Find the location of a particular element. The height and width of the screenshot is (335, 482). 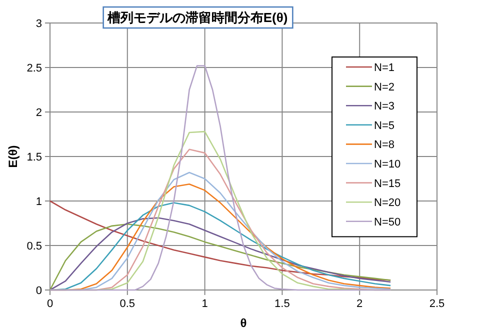

y-tick-label: 0.5 is located at coordinates (34, 246).